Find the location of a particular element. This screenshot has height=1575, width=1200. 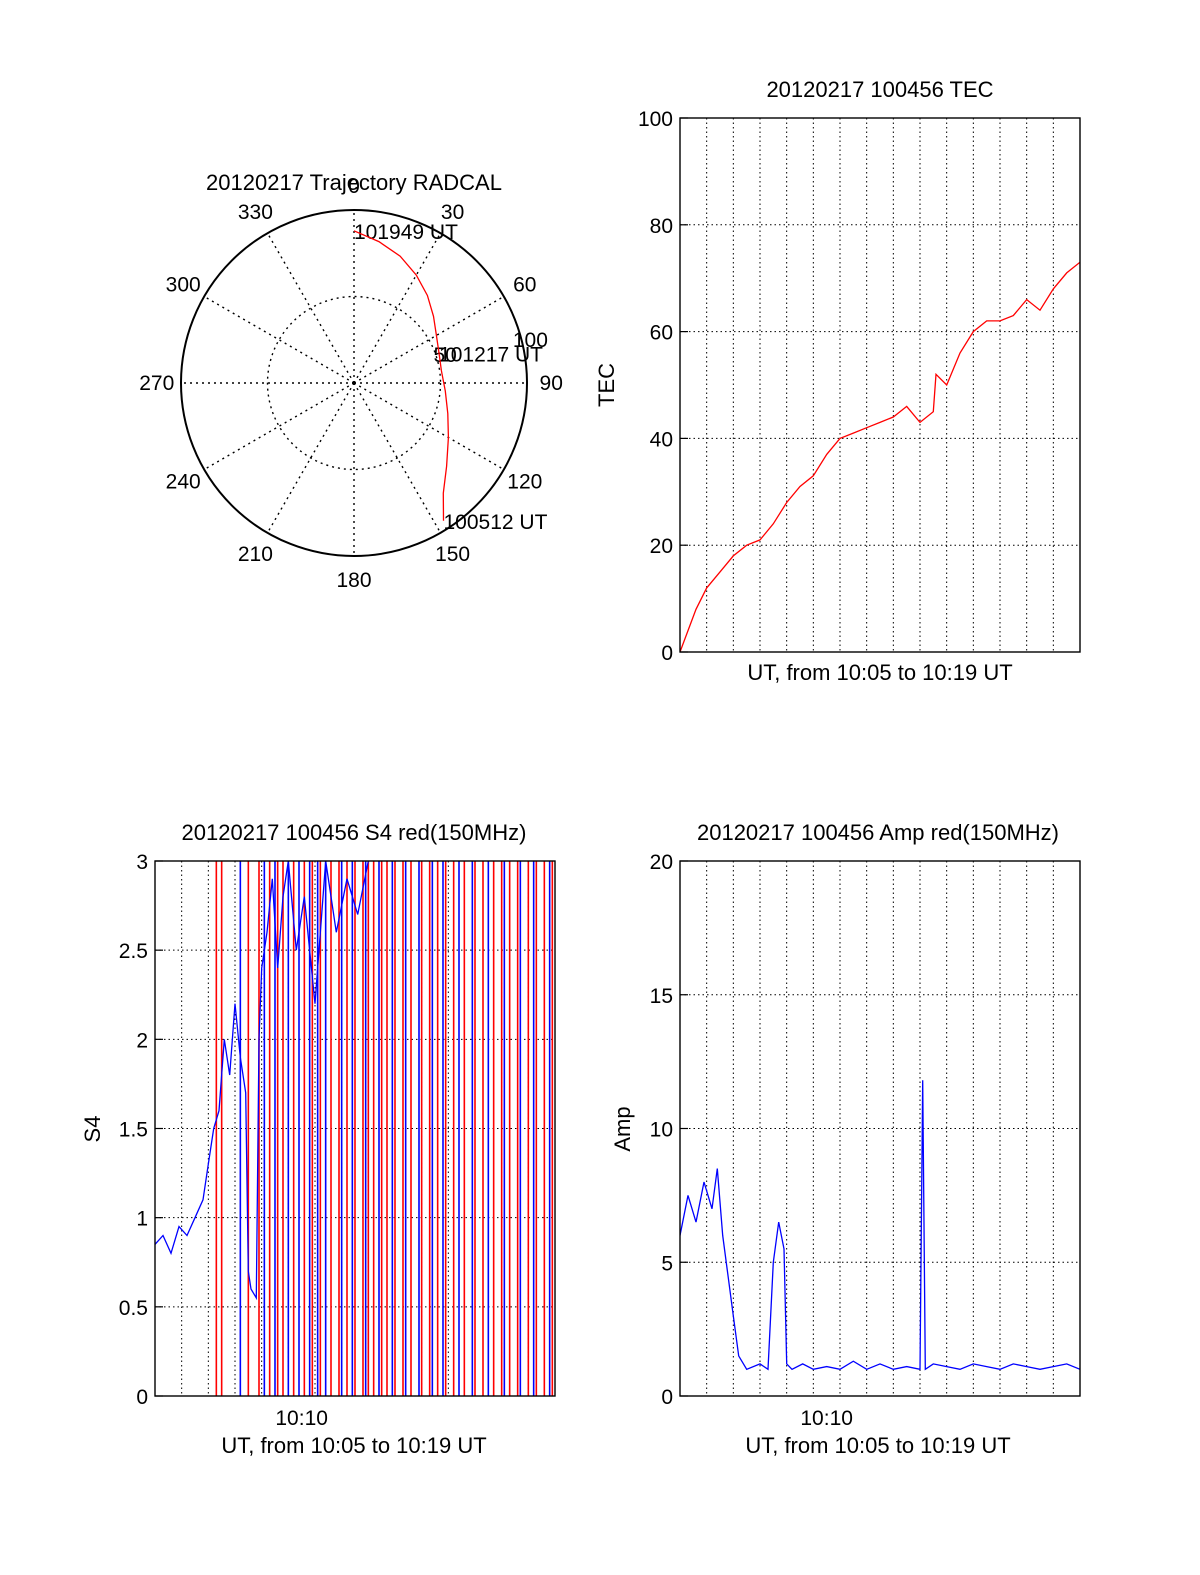

polar-inner-ring is located at coordinates (354, 383).